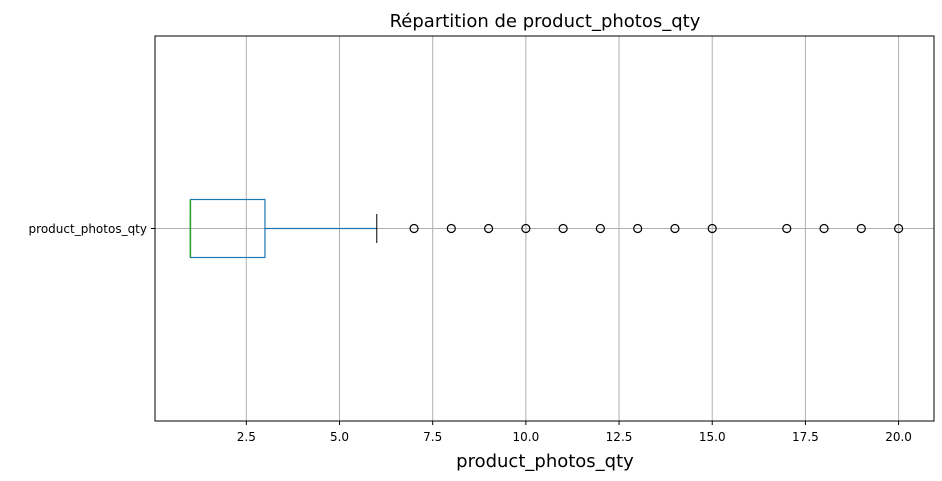 Image resolution: width=942 pixels, height=481 pixels. I want to click on x-axis-label: product_photos_qty, so click(545, 461).